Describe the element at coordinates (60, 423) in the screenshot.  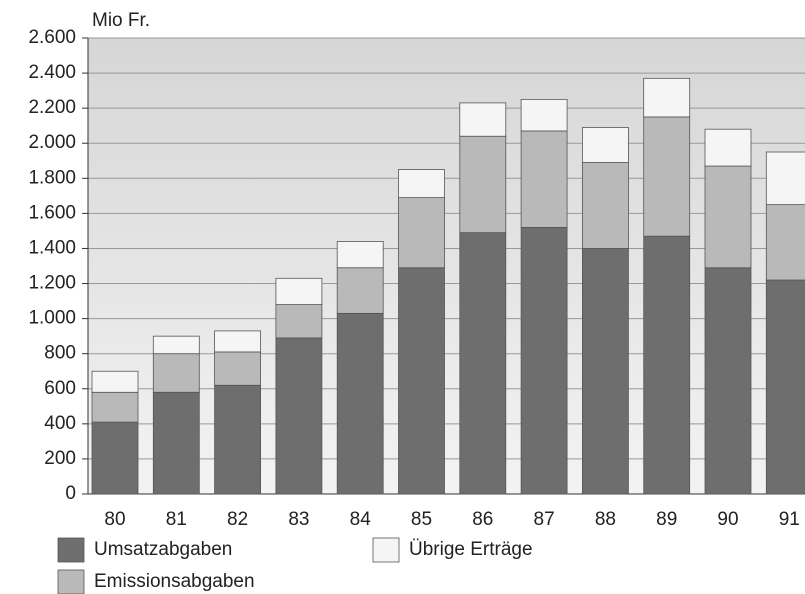
I see `y-tick-label: 400` at that location.